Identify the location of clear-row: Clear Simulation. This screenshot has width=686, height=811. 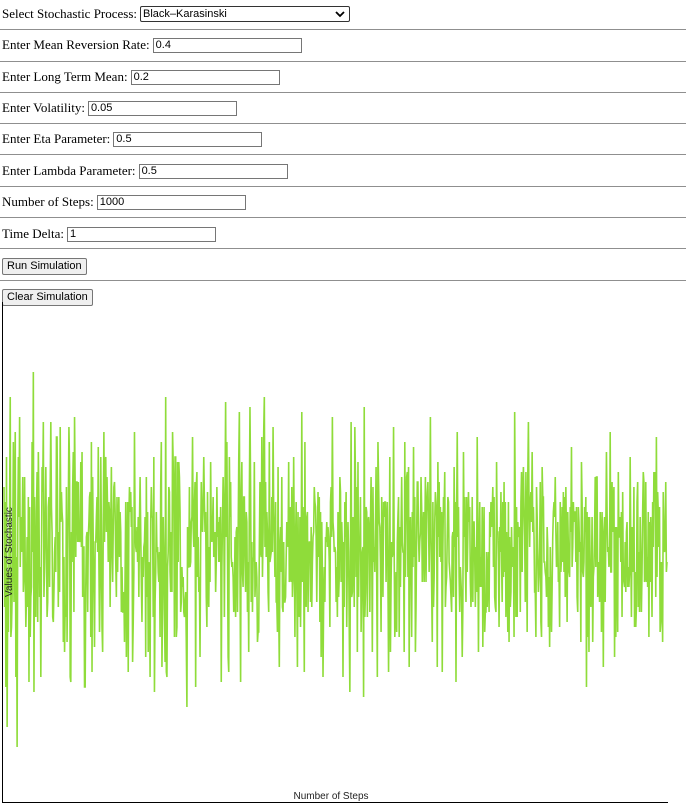
(47, 297).